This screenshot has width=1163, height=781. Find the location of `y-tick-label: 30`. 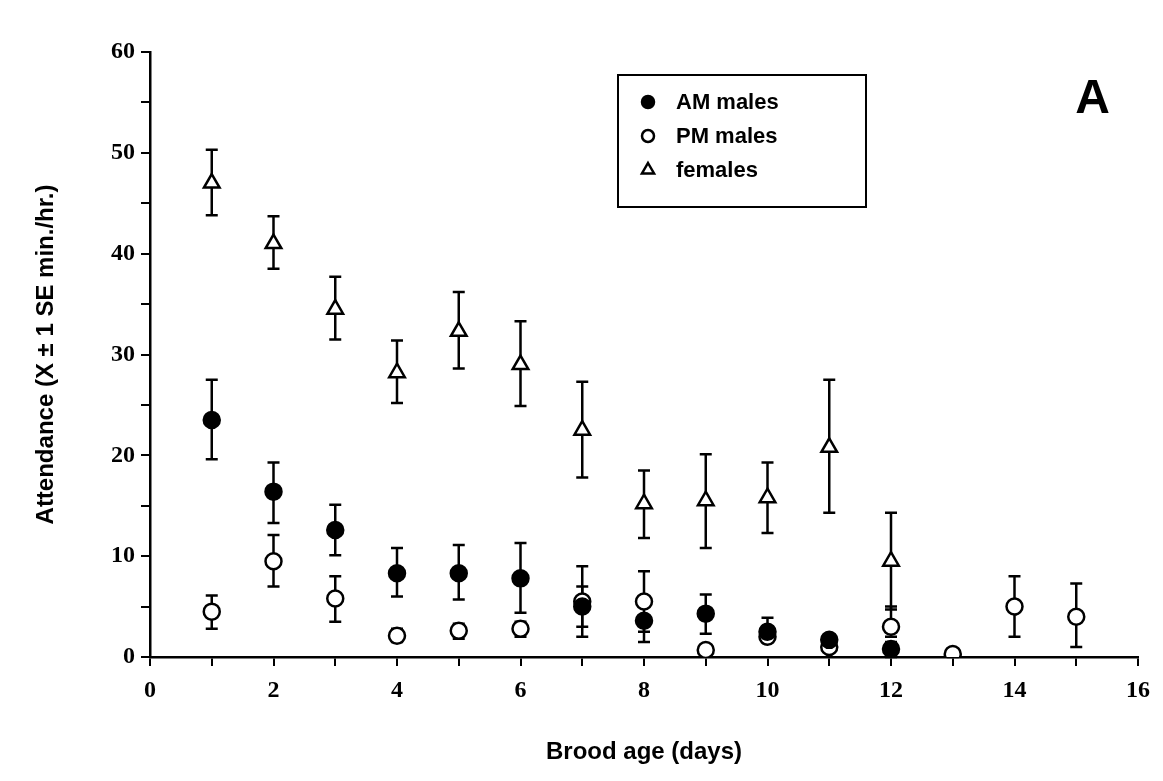

y-tick-label: 30 is located at coordinates (123, 352).